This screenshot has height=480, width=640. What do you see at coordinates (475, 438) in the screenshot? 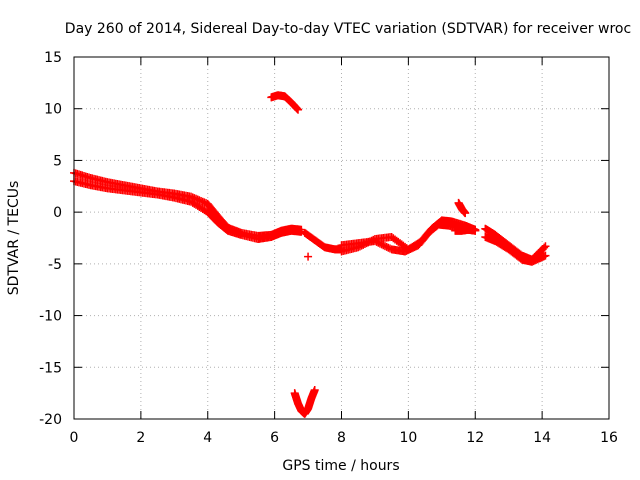
I see `x-tick-label: 12` at bounding box center [475, 438].